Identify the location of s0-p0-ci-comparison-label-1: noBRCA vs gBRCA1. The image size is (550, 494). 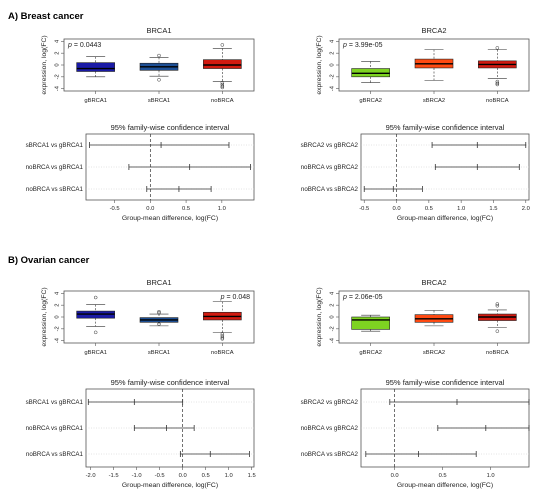
(55, 167).